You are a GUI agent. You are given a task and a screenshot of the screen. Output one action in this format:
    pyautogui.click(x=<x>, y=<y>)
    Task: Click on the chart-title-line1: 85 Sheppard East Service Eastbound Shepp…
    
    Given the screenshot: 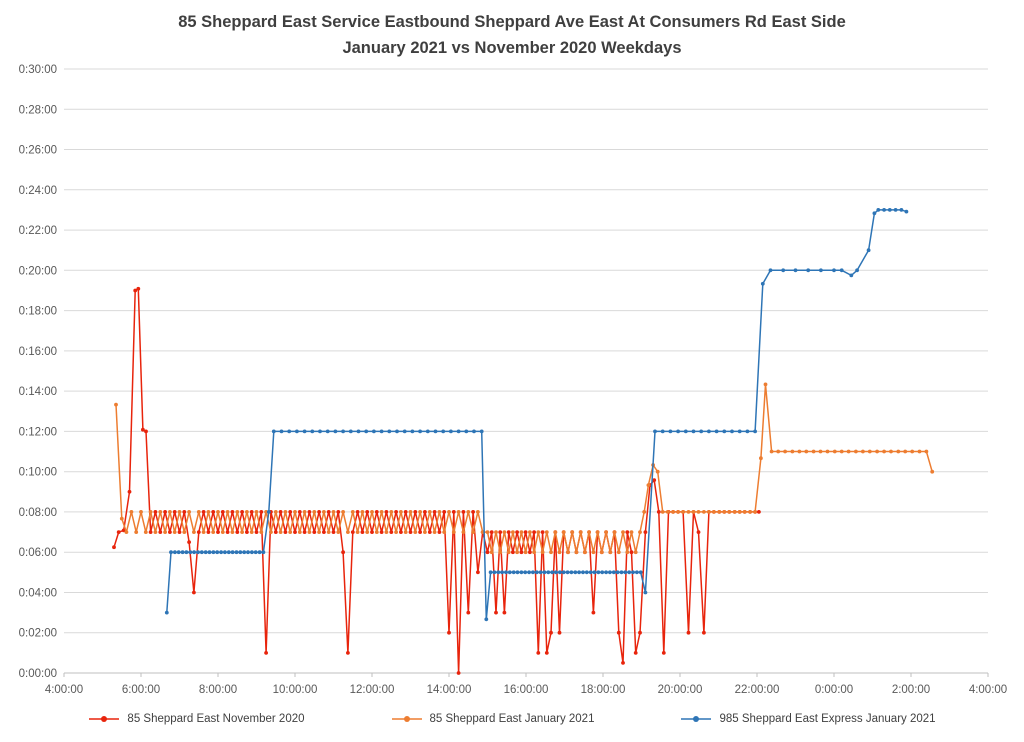 What is the action you would take?
    pyautogui.click(x=512, y=22)
    